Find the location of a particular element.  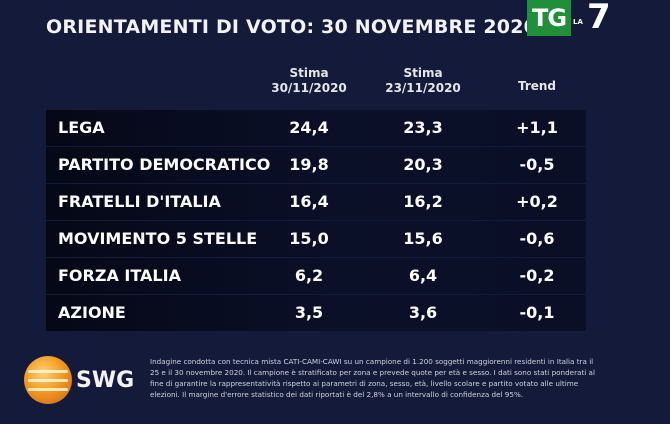

tg-la7-logo: TG LA 7 is located at coordinates (570, 20).